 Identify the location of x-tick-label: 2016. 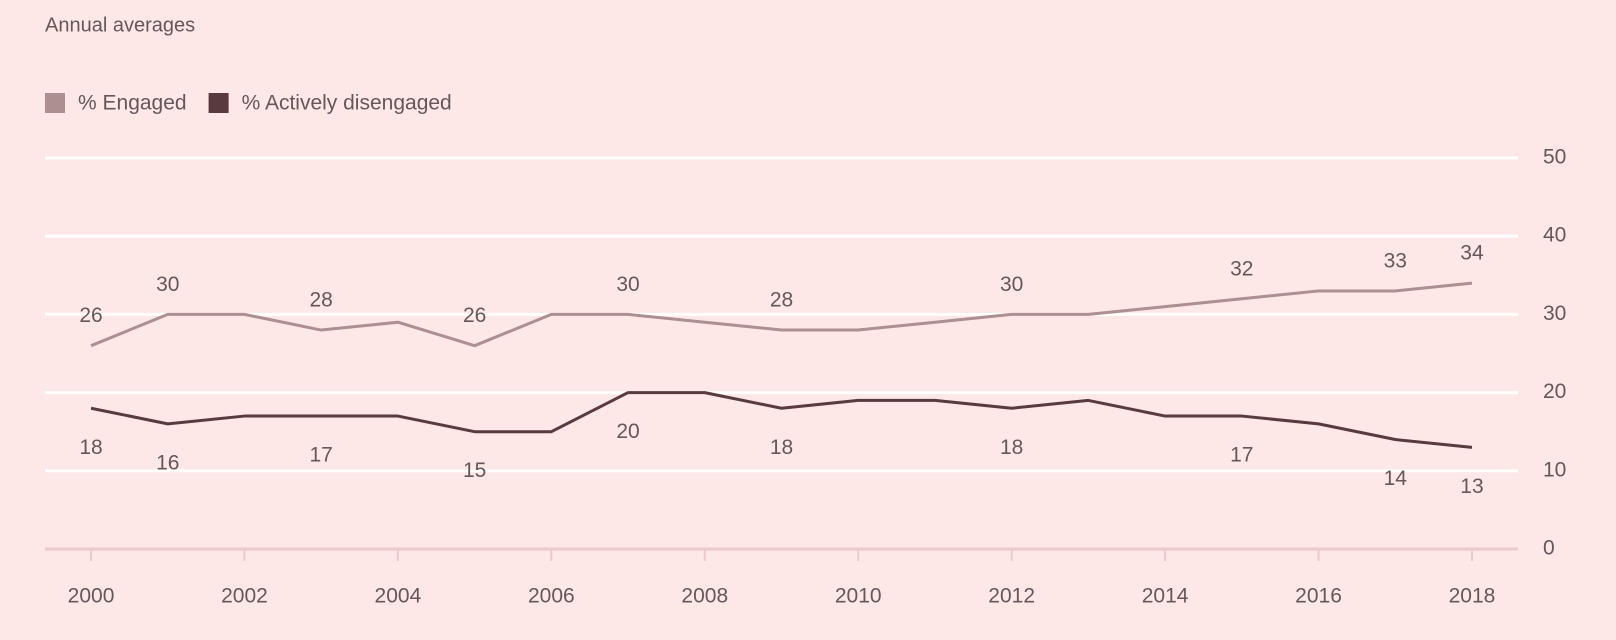
(1318, 596).